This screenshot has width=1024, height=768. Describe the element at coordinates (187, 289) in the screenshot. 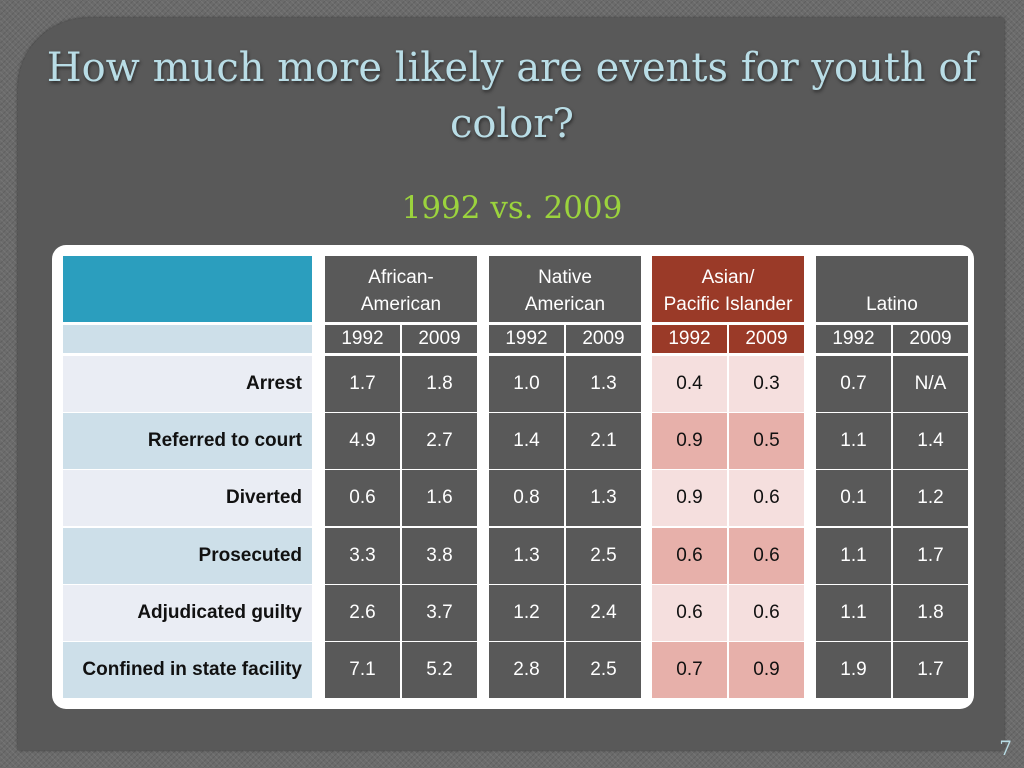

I see `row-label-header` at that location.